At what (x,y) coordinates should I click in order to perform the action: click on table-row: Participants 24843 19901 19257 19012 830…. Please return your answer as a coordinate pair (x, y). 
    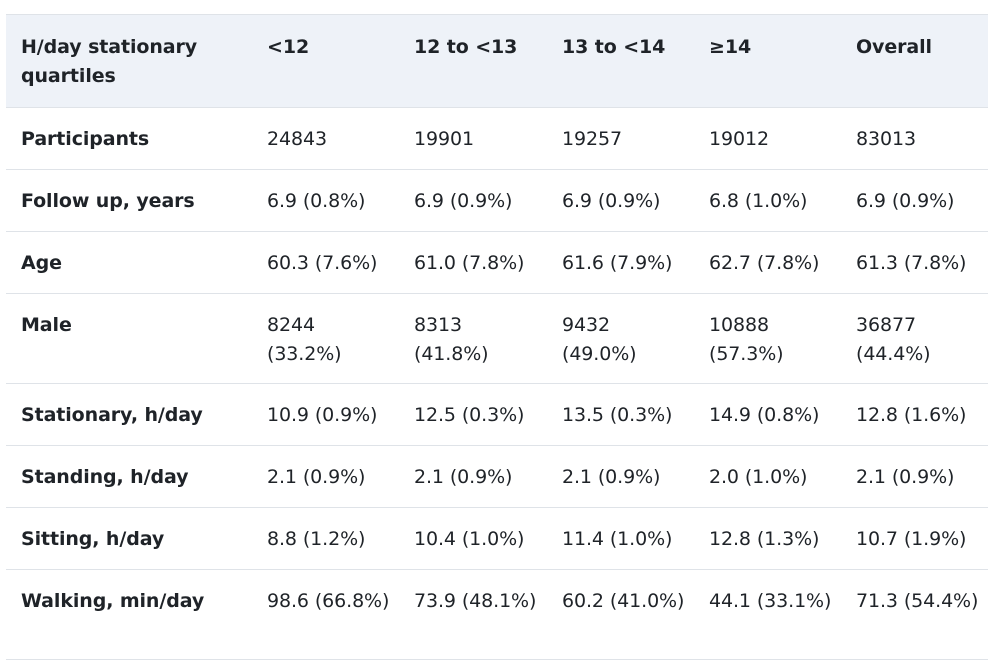
    Looking at the image, I should click on (497, 138).